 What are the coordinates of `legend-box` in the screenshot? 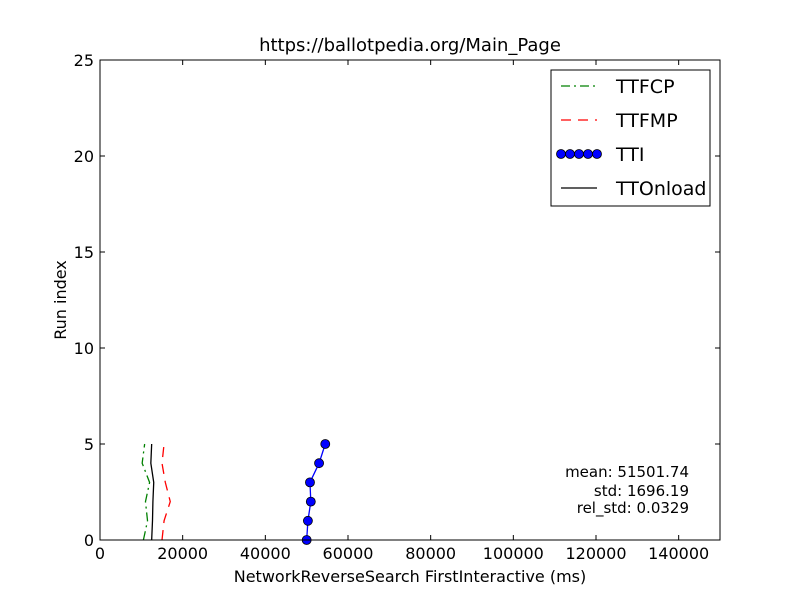 It's located at (630, 138).